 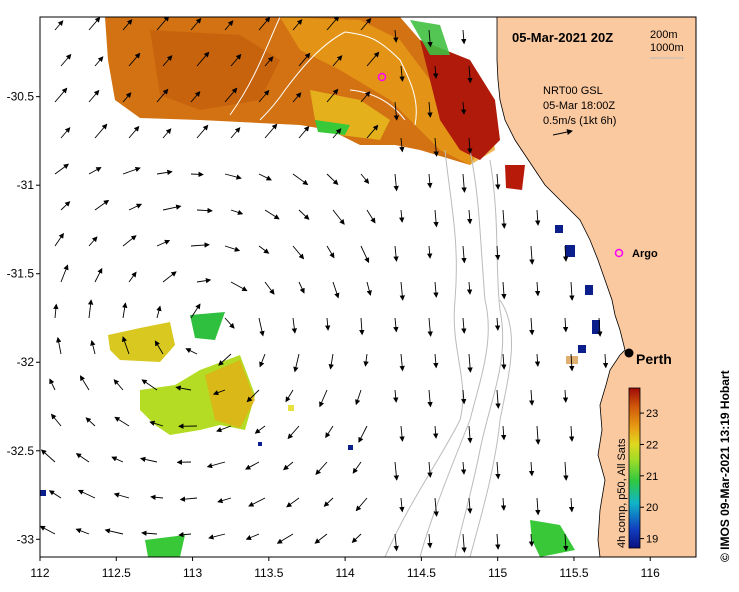 I want to click on colorbar-tick-label: 21, so click(x=652, y=477).